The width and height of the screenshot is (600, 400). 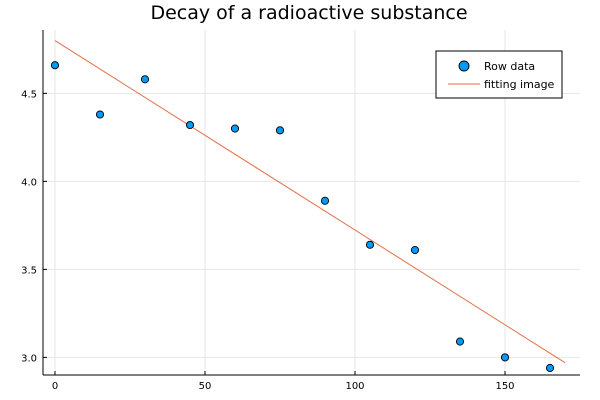 I want to click on x-tick-label: 0, so click(x=55, y=386).